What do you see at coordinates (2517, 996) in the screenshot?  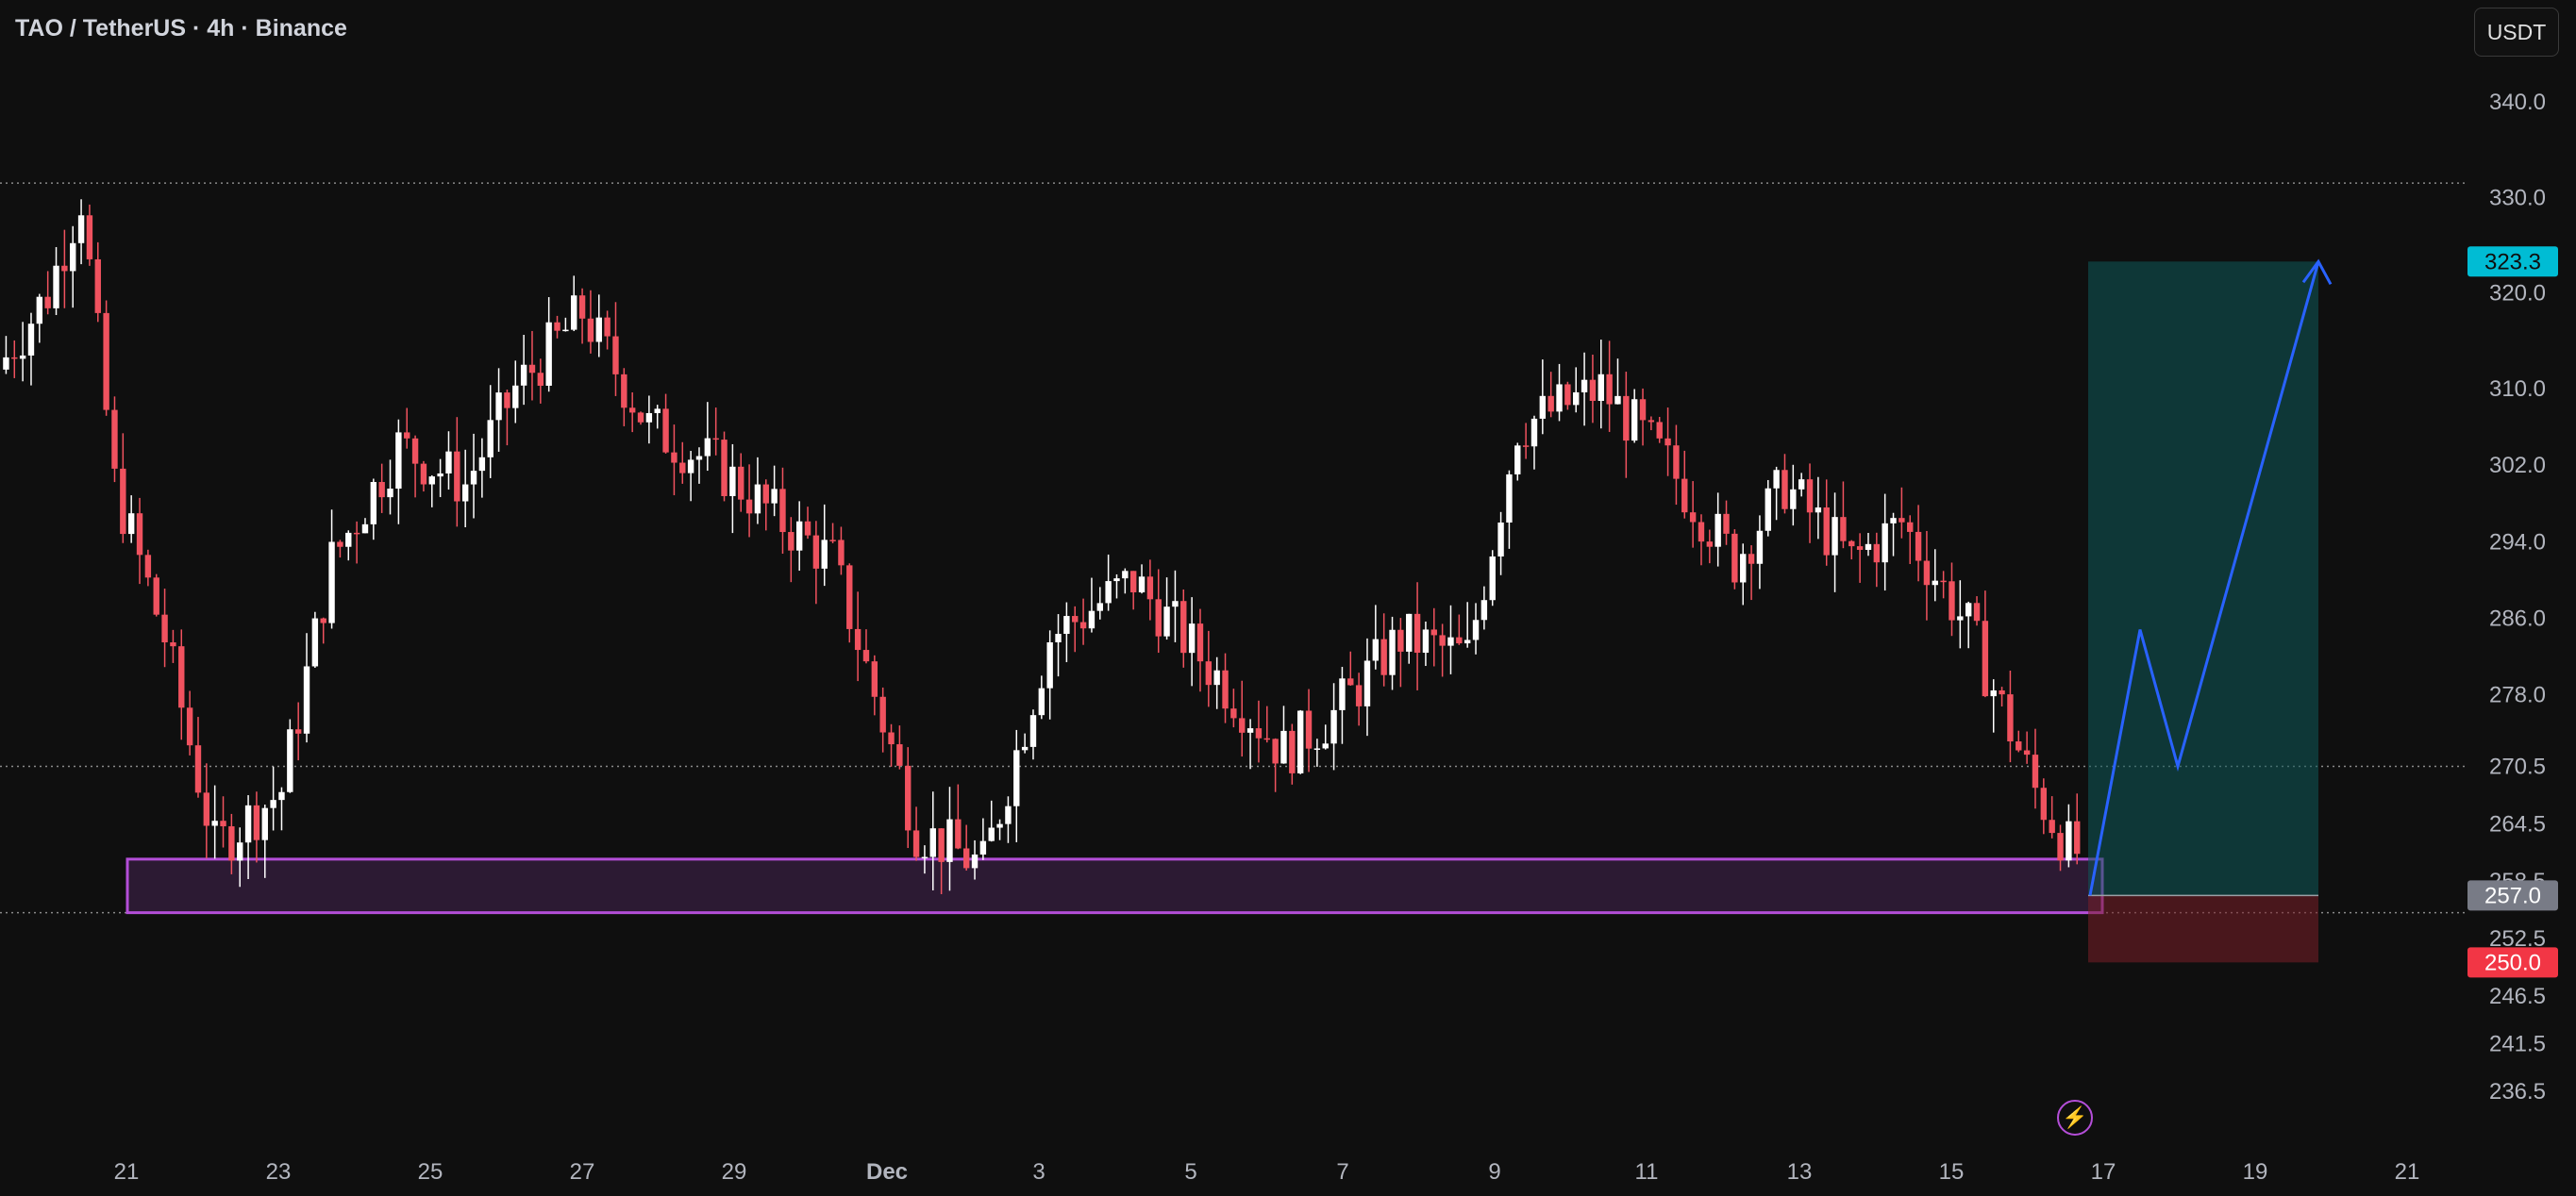 I see `y-axis-tick-label: 246.5` at bounding box center [2517, 996].